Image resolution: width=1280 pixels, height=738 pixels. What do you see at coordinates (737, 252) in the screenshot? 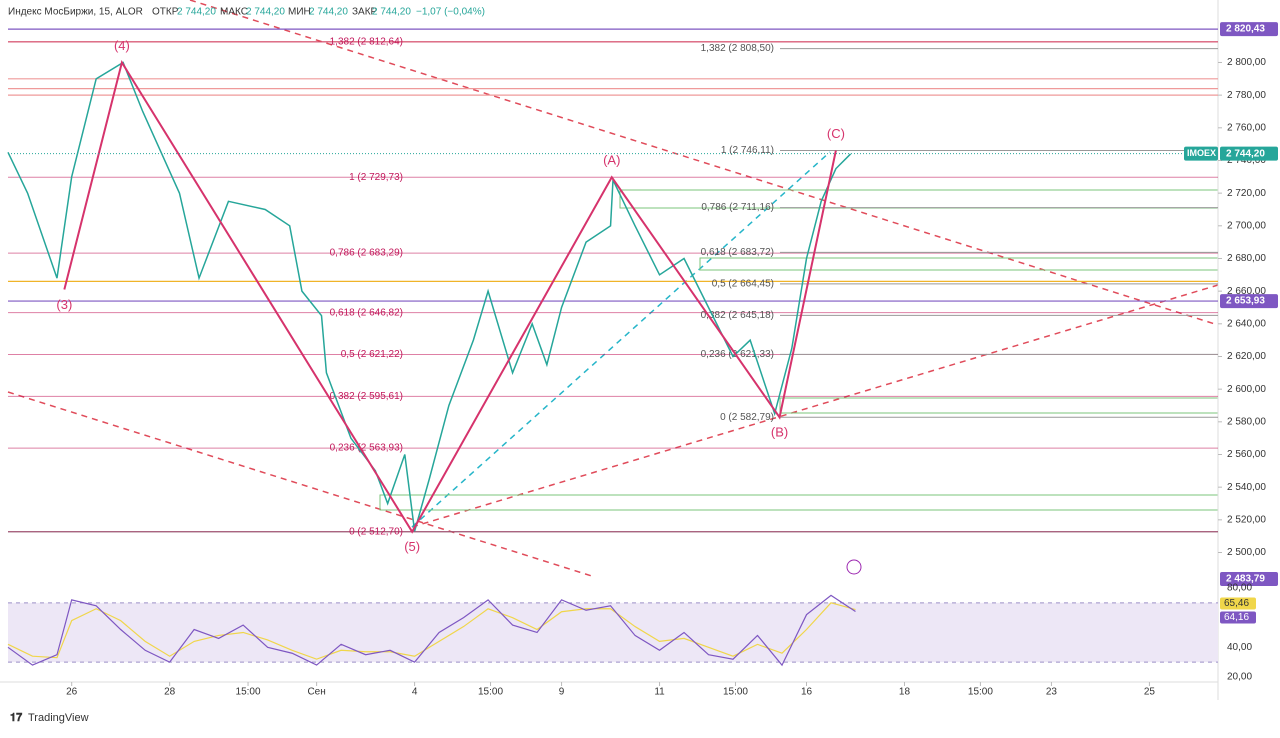
I see `fib-label: 0,618 (2 683,72)` at bounding box center [737, 252].